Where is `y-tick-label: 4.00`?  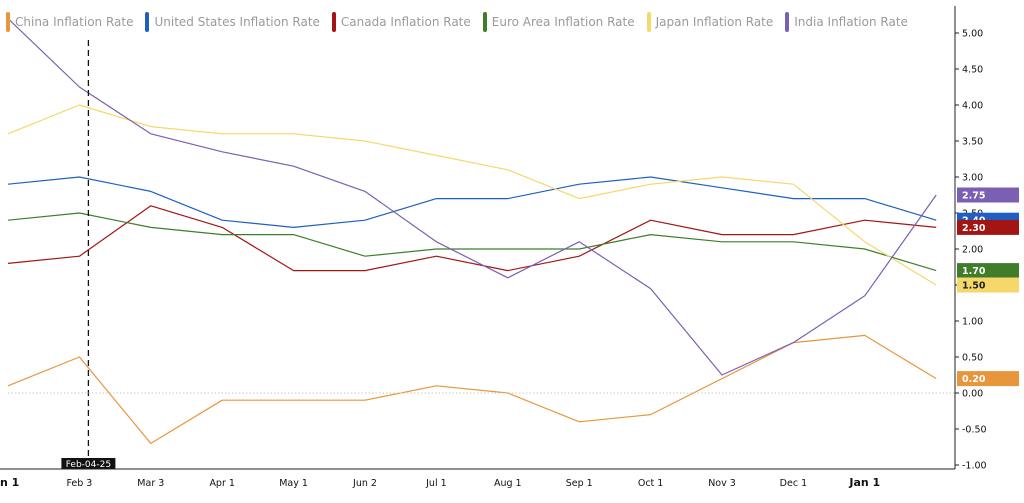 y-tick-label: 4.00 is located at coordinates (972, 106).